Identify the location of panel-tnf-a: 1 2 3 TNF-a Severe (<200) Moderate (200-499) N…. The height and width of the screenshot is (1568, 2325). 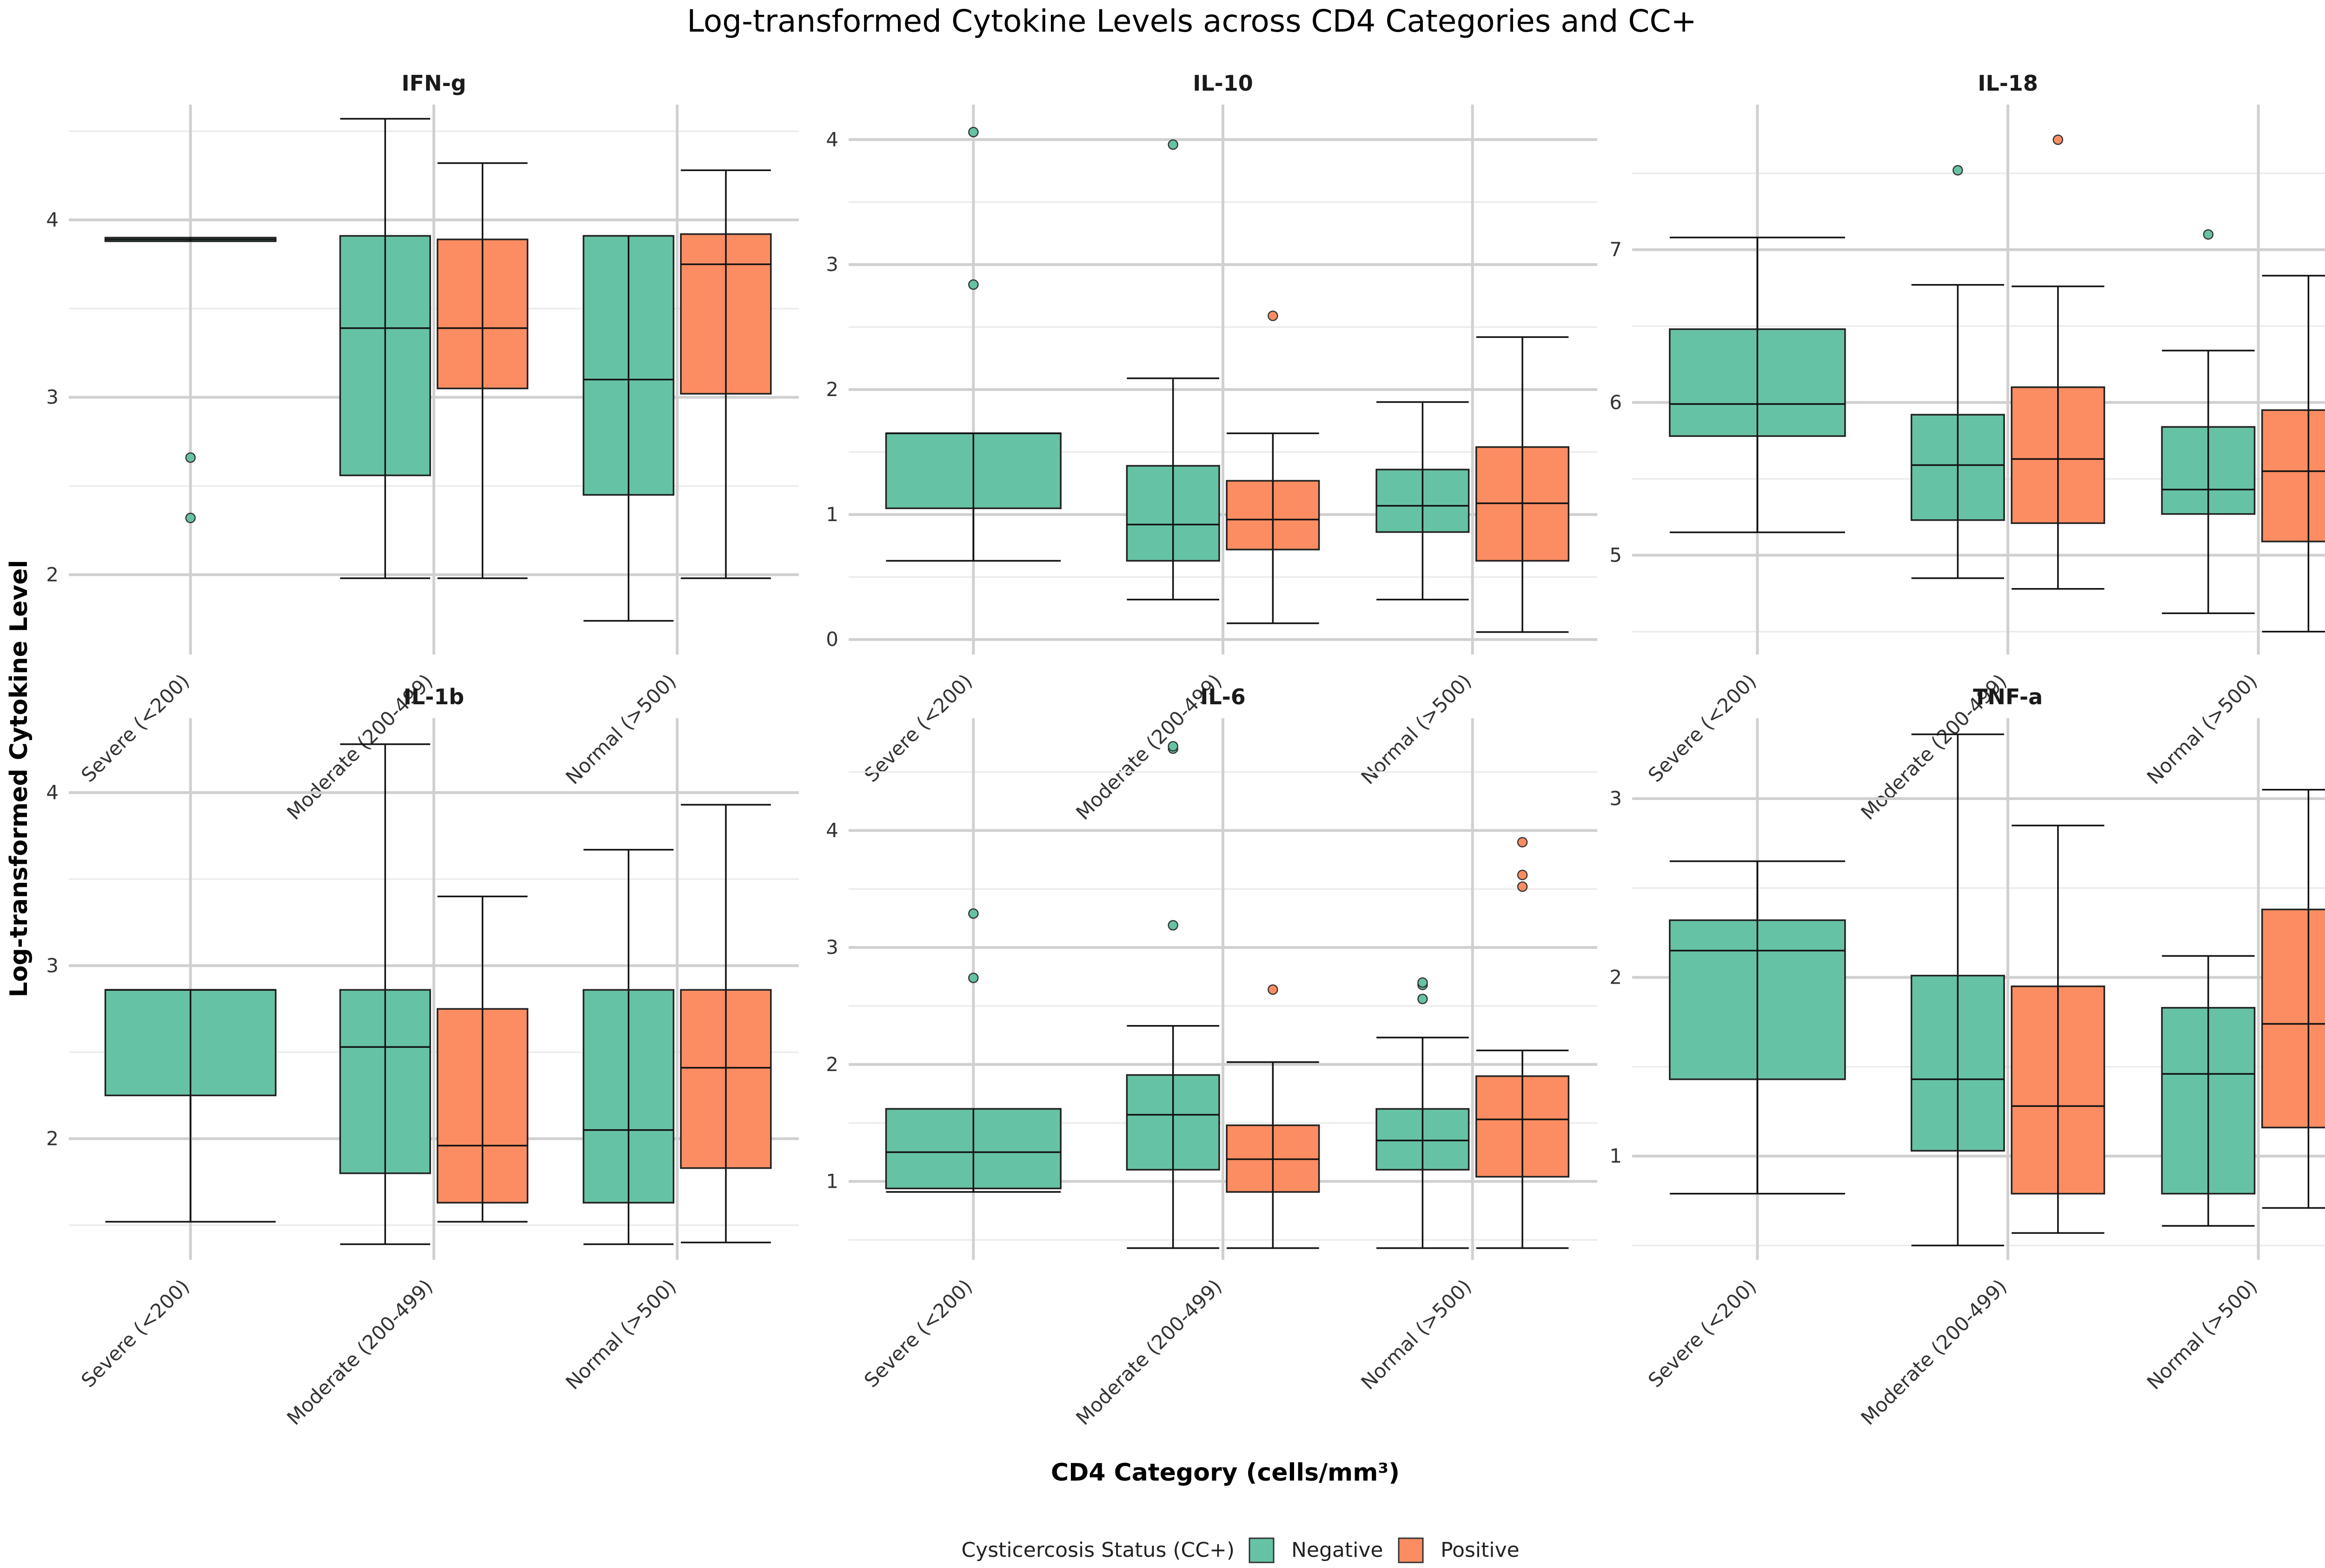
(1967, 1056).